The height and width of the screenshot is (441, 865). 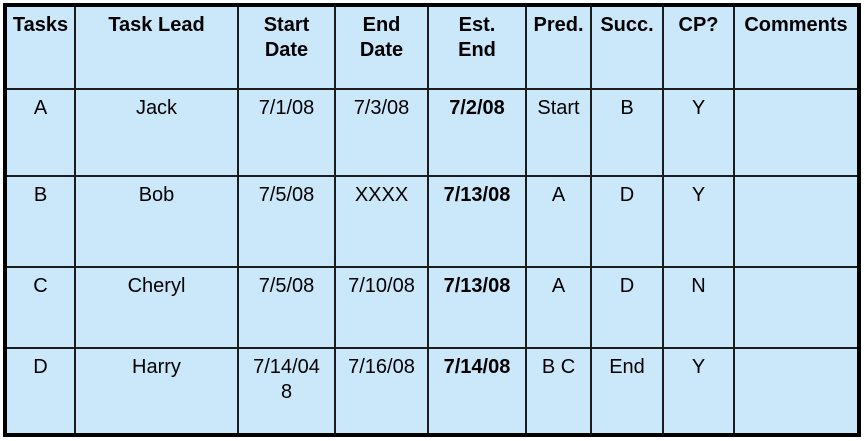 What do you see at coordinates (381, 221) in the screenshot?
I see `cell-end-date: XXXX` at bounding box center [381, 221].